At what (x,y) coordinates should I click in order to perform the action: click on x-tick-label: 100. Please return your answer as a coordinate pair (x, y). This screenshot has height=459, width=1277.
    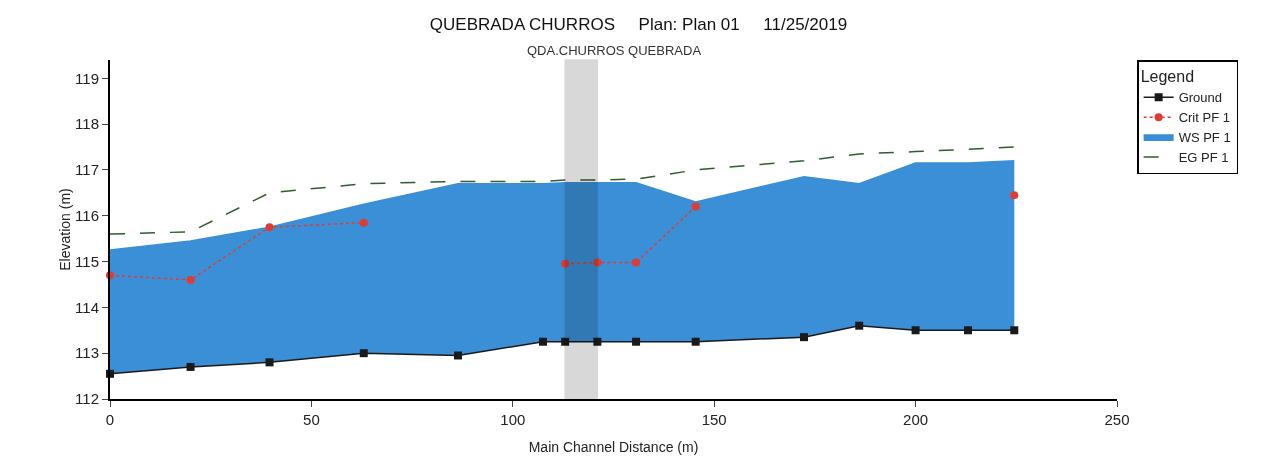
    Looking at the image, I should click on (513, 419).